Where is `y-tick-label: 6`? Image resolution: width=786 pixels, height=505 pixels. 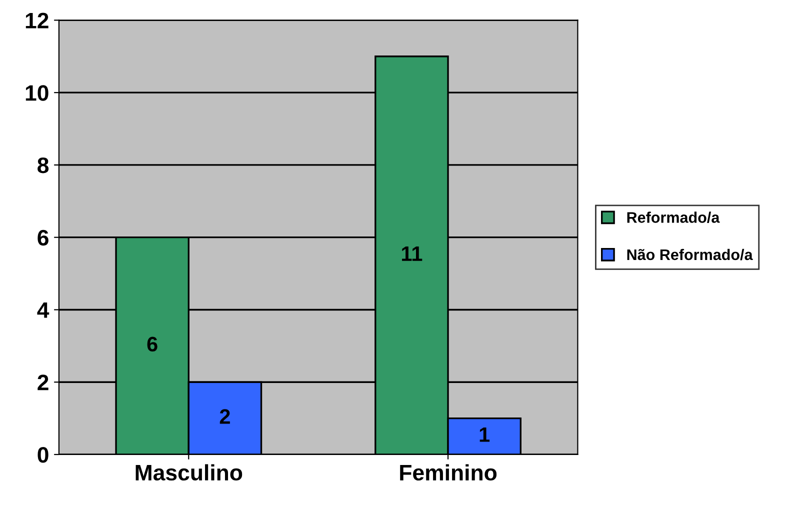
y-tick-label: 6 is located at coordinates (43, 238).